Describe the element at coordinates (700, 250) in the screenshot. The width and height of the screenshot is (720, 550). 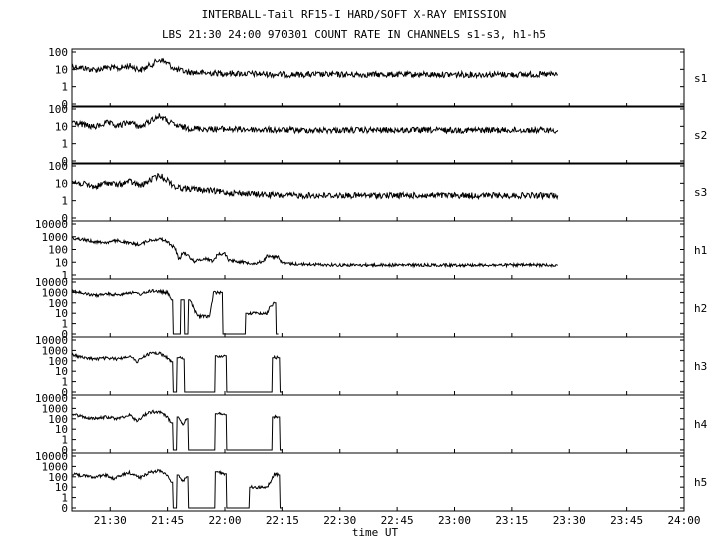
I see `channel-label-h1: h1` at that location.